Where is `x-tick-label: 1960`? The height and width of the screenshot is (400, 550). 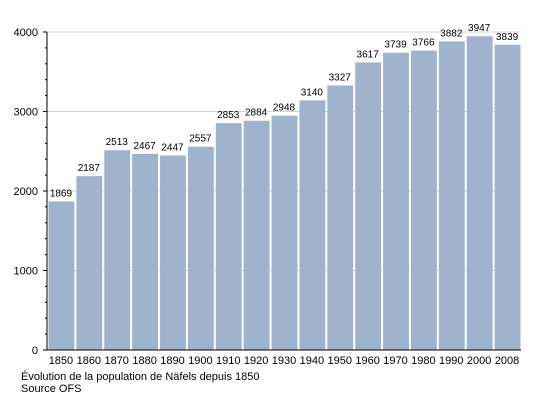 x-tick-label: 1960 is located at coordinates (367, 361).